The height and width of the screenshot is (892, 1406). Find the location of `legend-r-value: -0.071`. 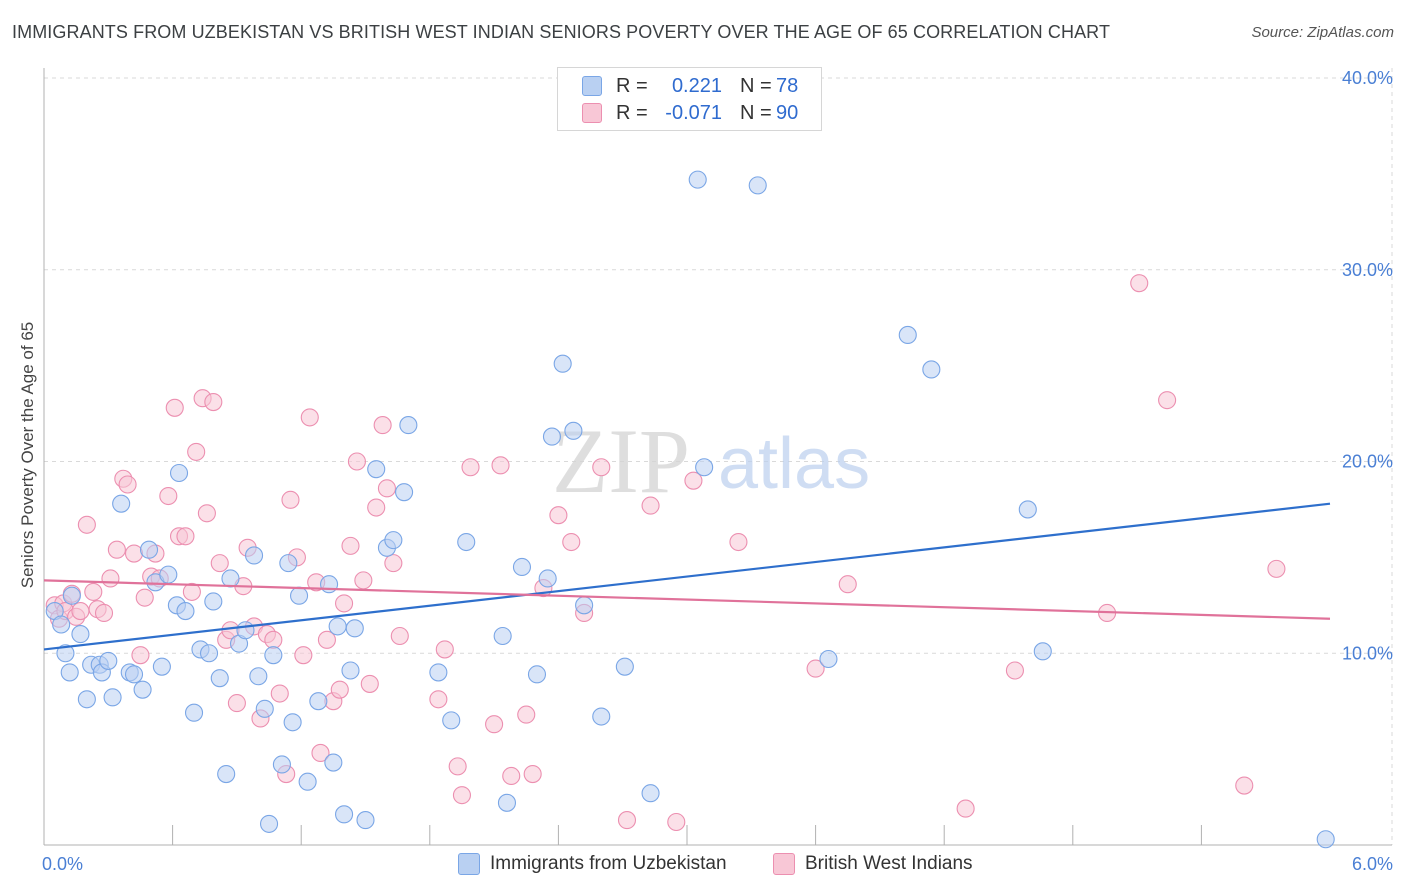

legend-r-value: -0.071 is located at coordinates (693, 112).